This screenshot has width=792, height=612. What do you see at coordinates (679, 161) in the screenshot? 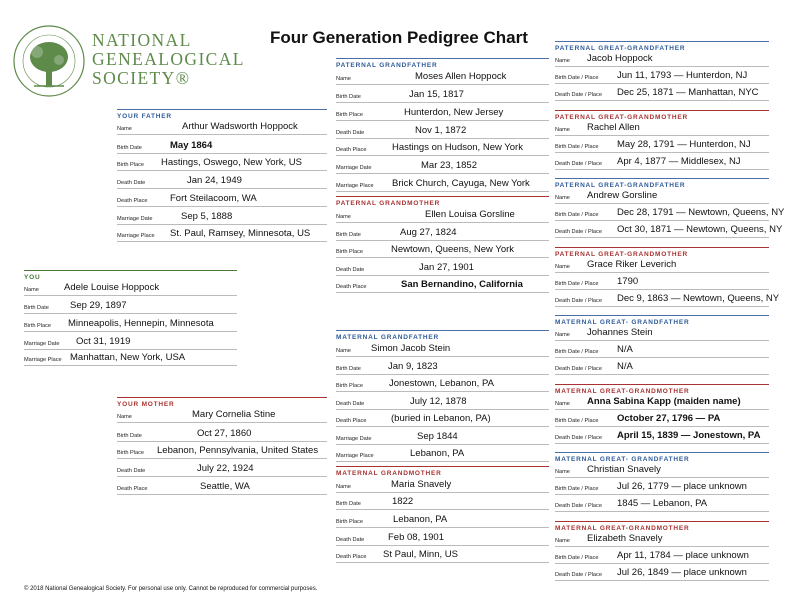
I see `great-grandparent-death-value: Apr 4, 1877 — Middlesex, NJ` at bounding box center [679, 161].